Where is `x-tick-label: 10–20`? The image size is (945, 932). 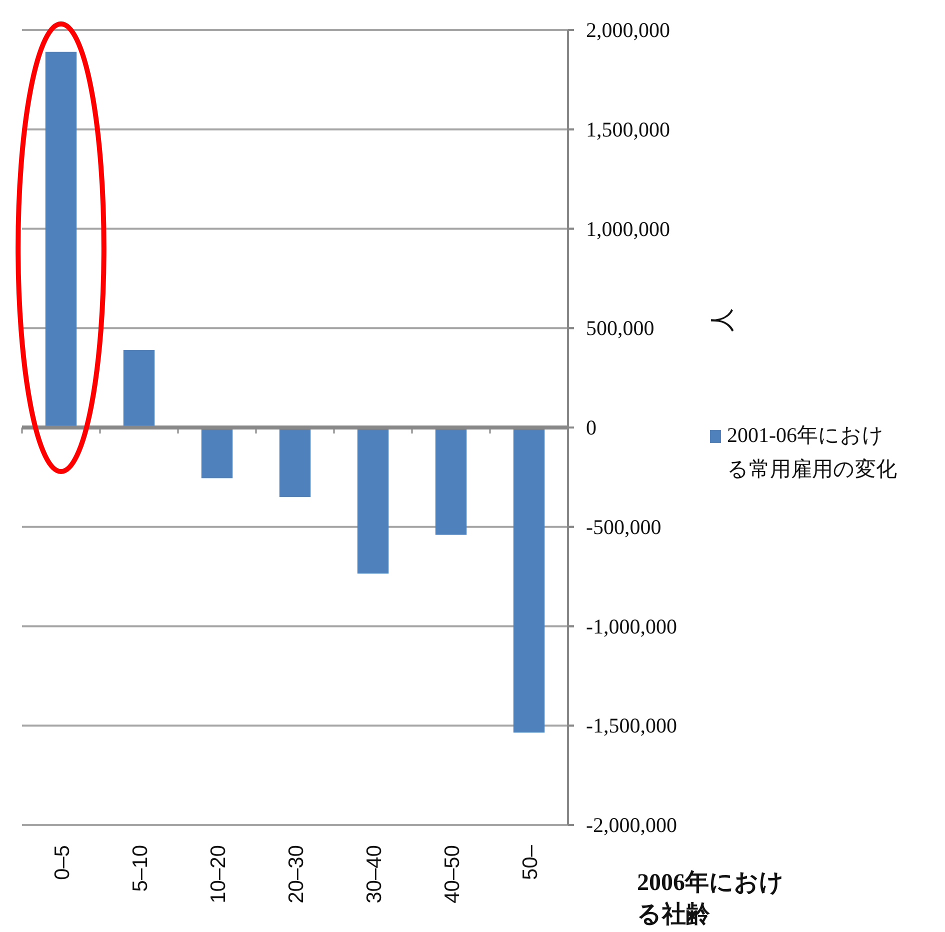 x-tick-label: 10–20 is located at coordinates (218, 874).